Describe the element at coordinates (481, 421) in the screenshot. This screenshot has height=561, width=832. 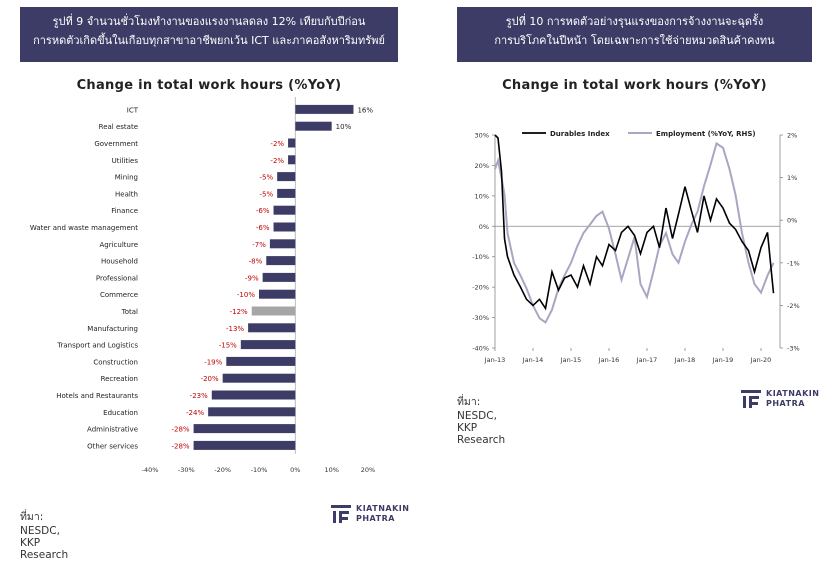
I see `right-source: ที่มา: NESDC, KKP Research` at that location.